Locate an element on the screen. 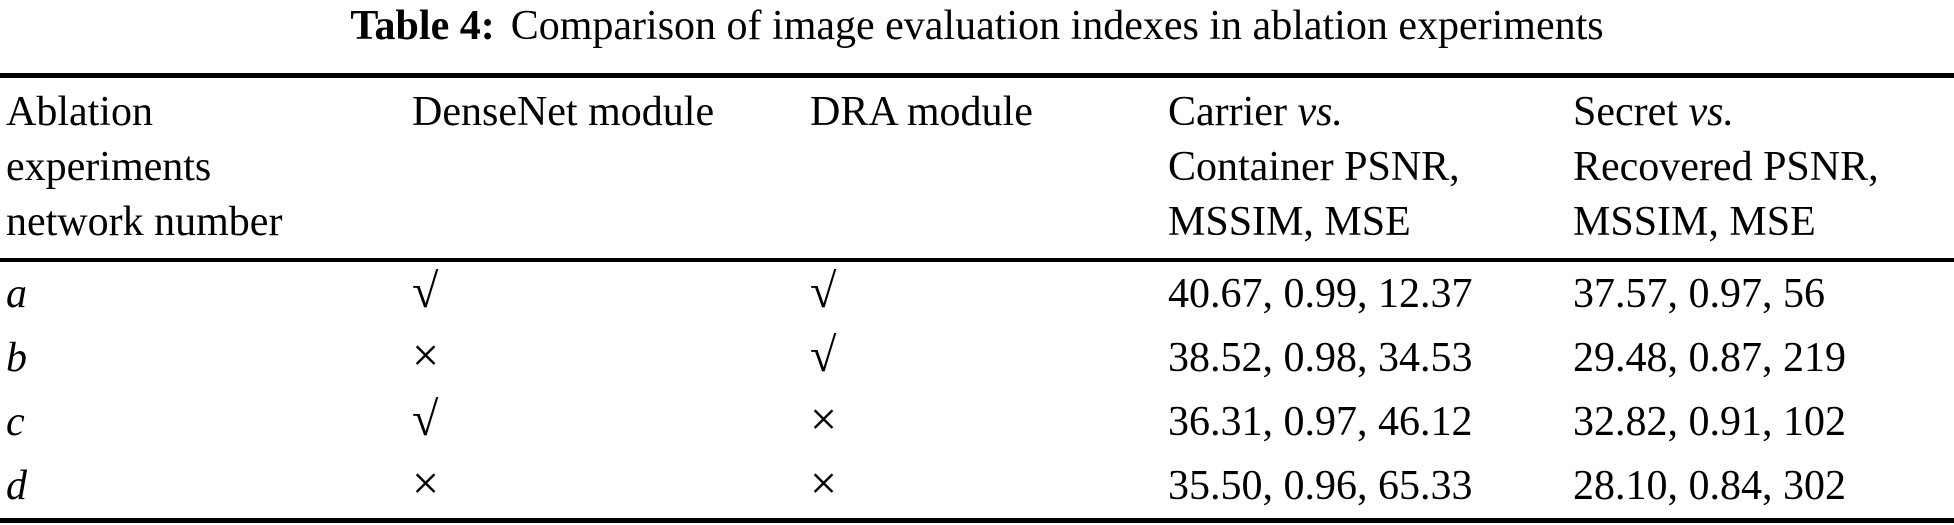 The image size is (1954, 525). secret-recovered-metrics: 37.57, 0.97, 56 is located at coordinates (1699, 294).